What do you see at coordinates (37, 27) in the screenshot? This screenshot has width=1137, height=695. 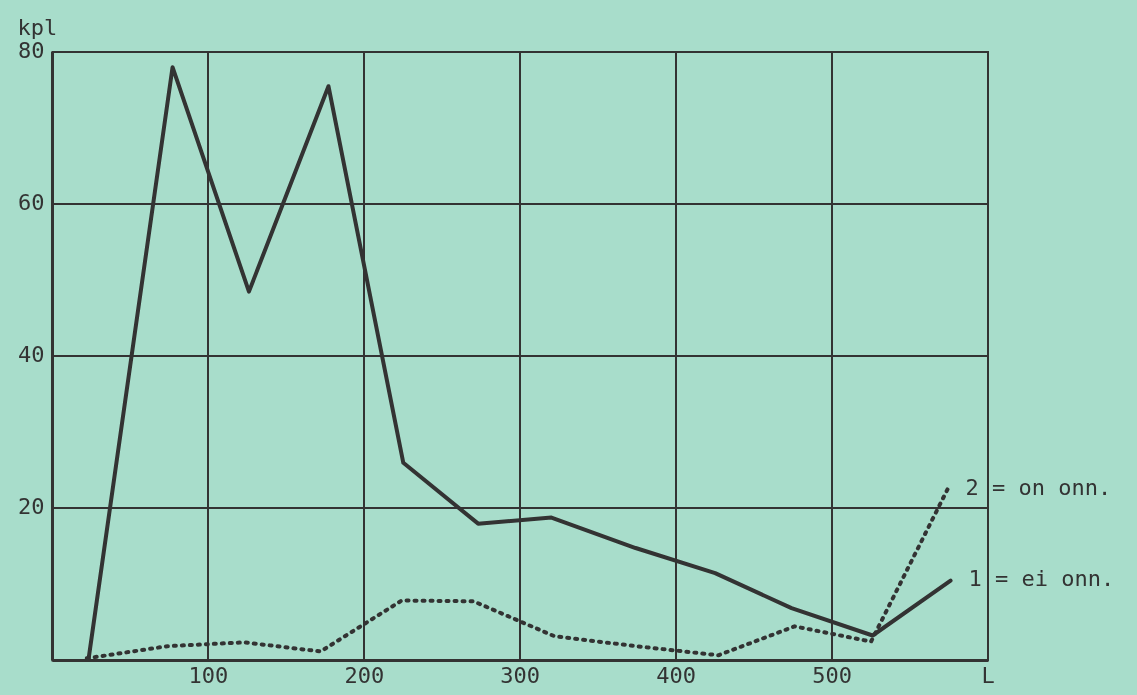 I see `y-axis-title: kpl` at bounding box center [37, 27].